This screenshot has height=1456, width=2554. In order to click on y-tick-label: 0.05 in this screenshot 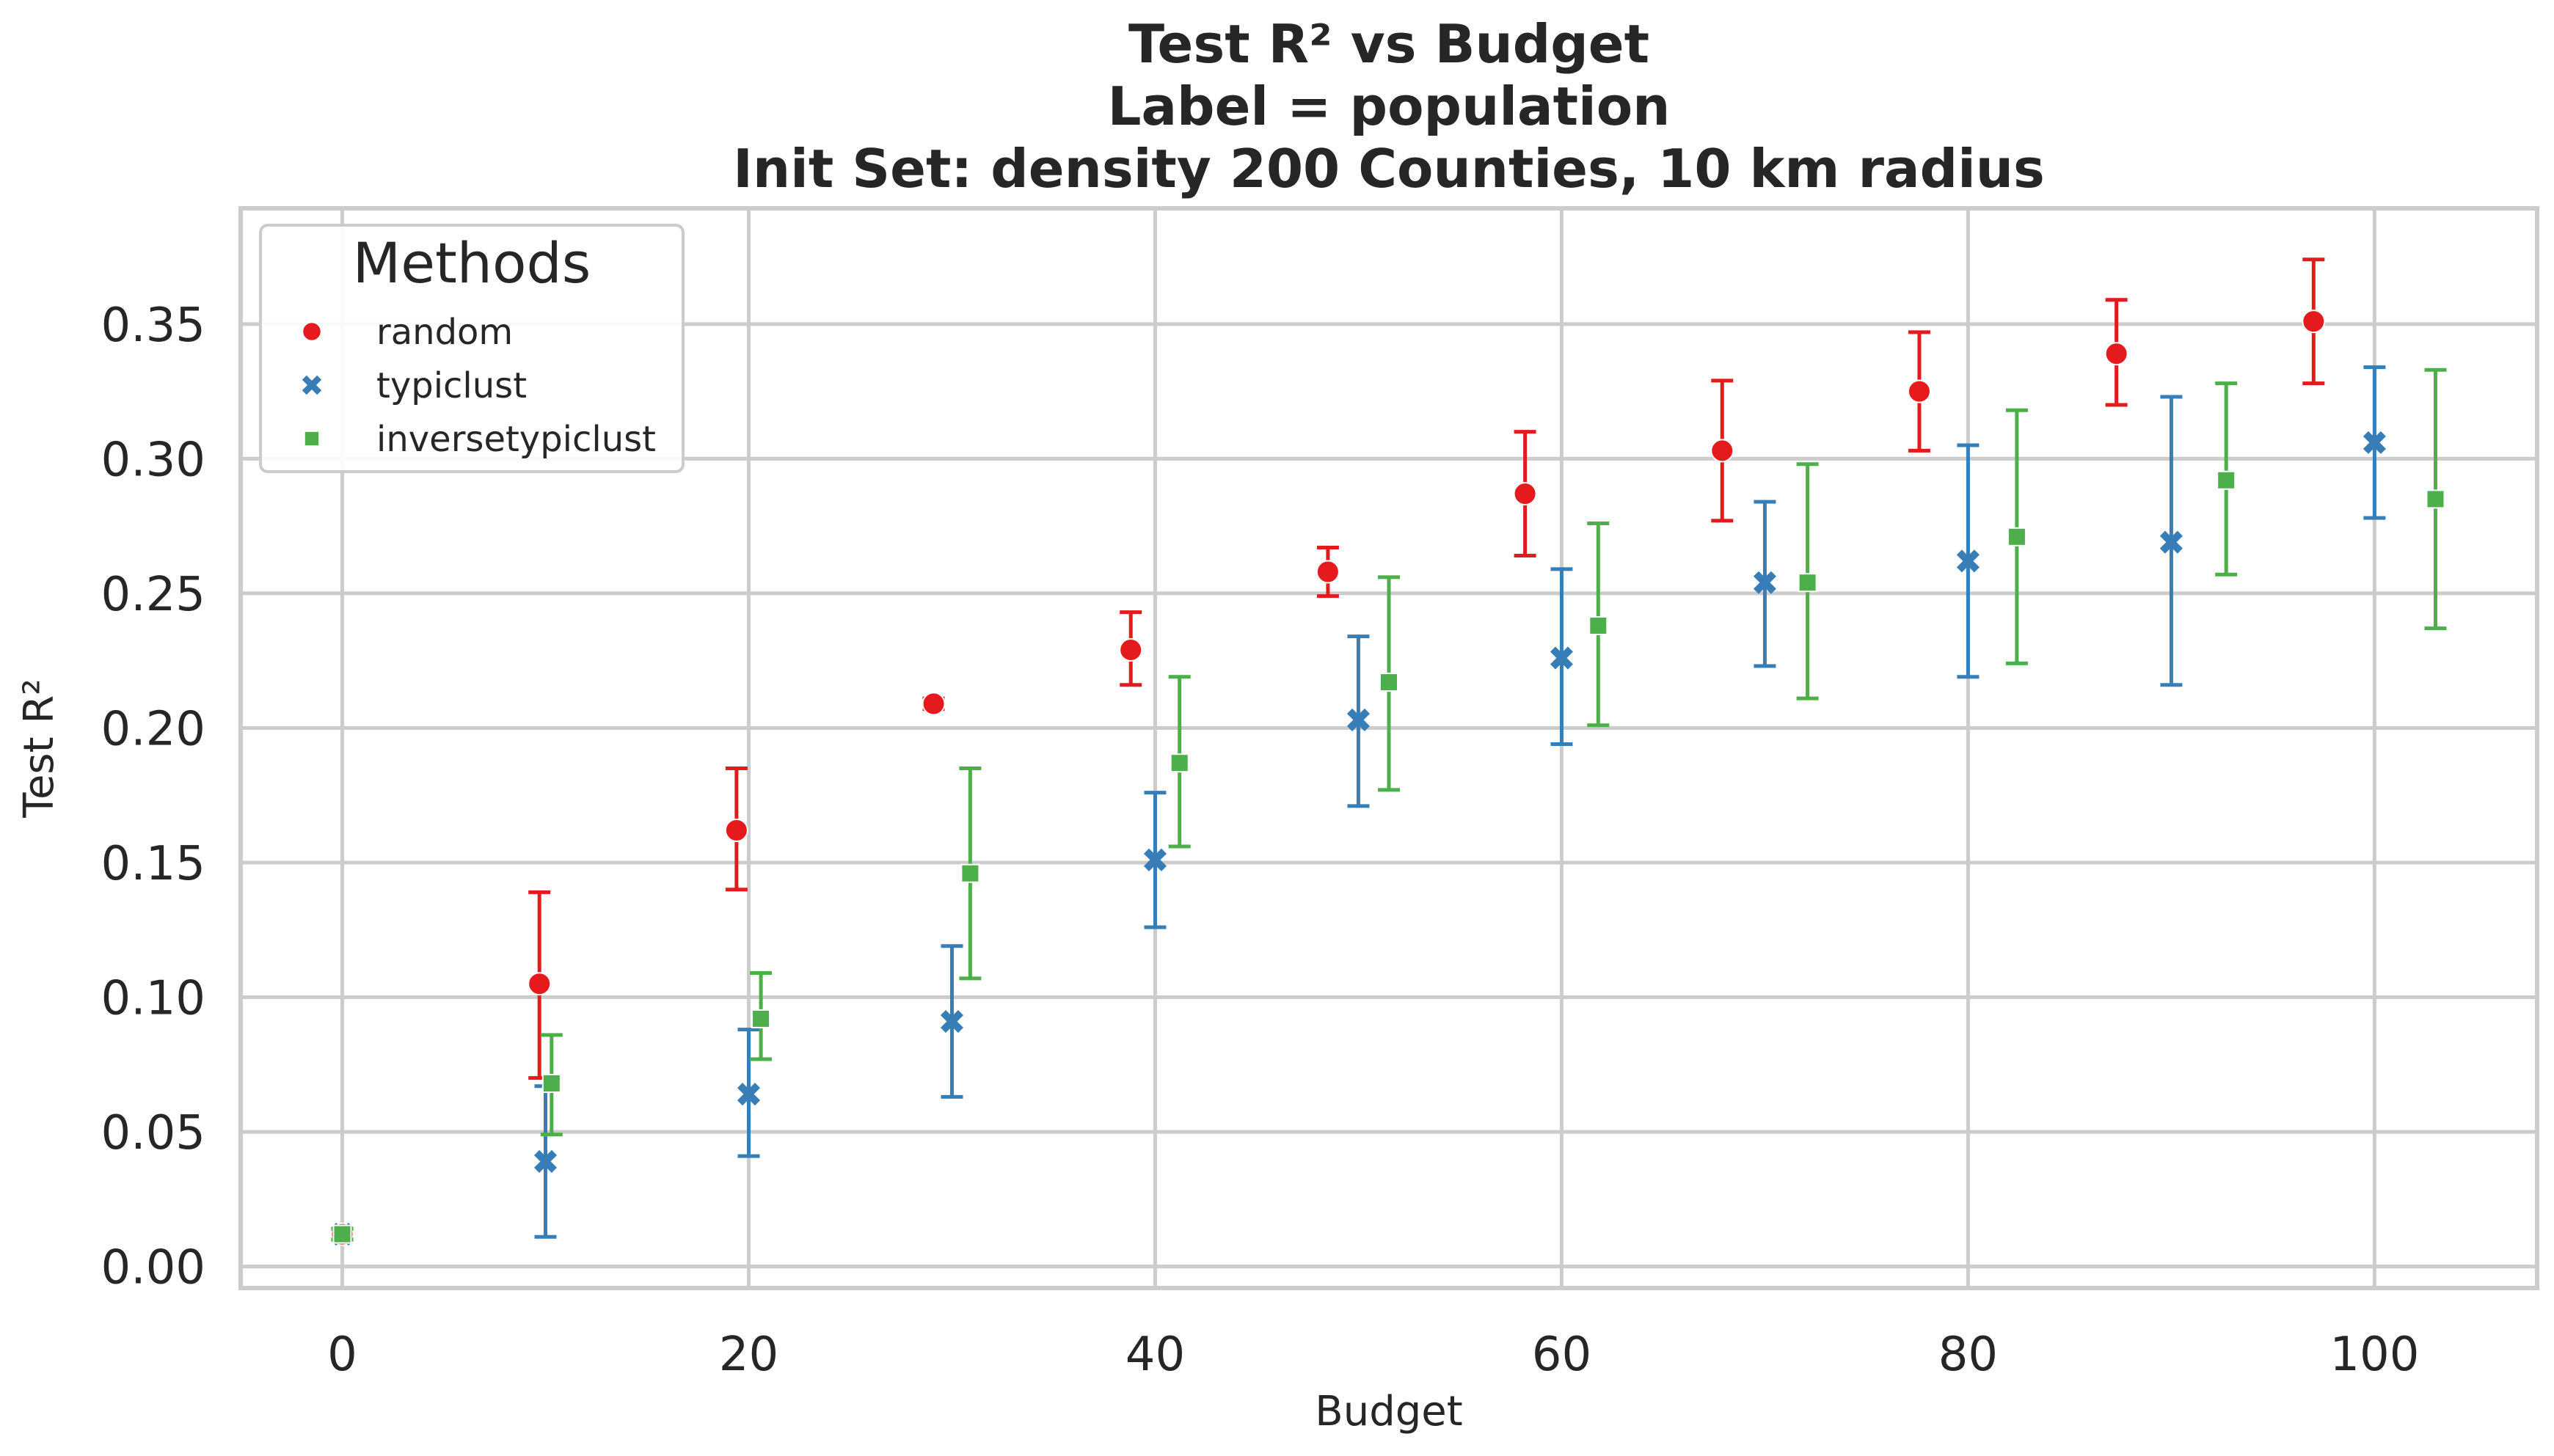, I will do `click(153, 1133)`.